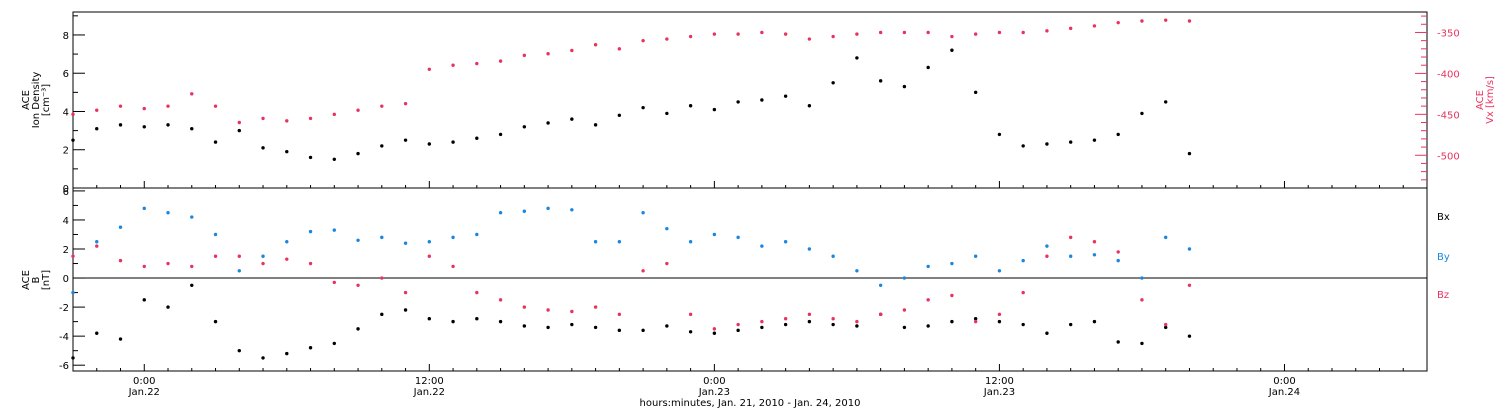 The image size is (1500, 414). I want to click on b-field-y-tick-label: -4, so click(64, 337).